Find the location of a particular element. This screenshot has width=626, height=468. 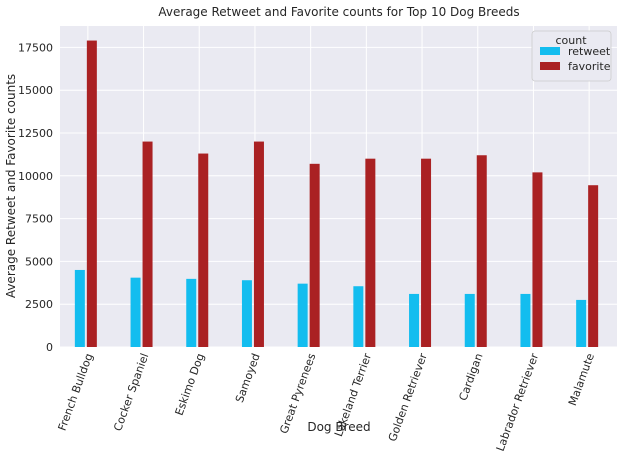

bar-favorite-labrador-retriever is located at coordinates (537, 259).